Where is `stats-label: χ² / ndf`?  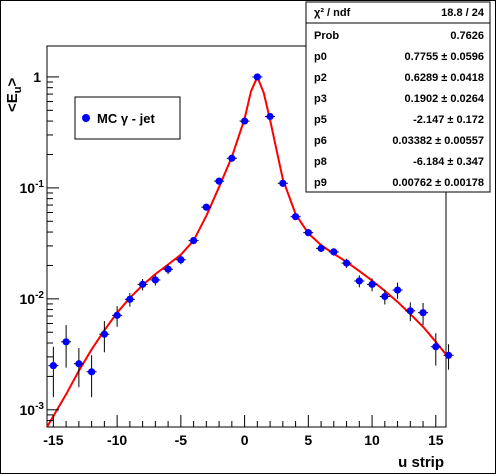 stats-label: χ² / ndf is located at coordinates (332, 13).